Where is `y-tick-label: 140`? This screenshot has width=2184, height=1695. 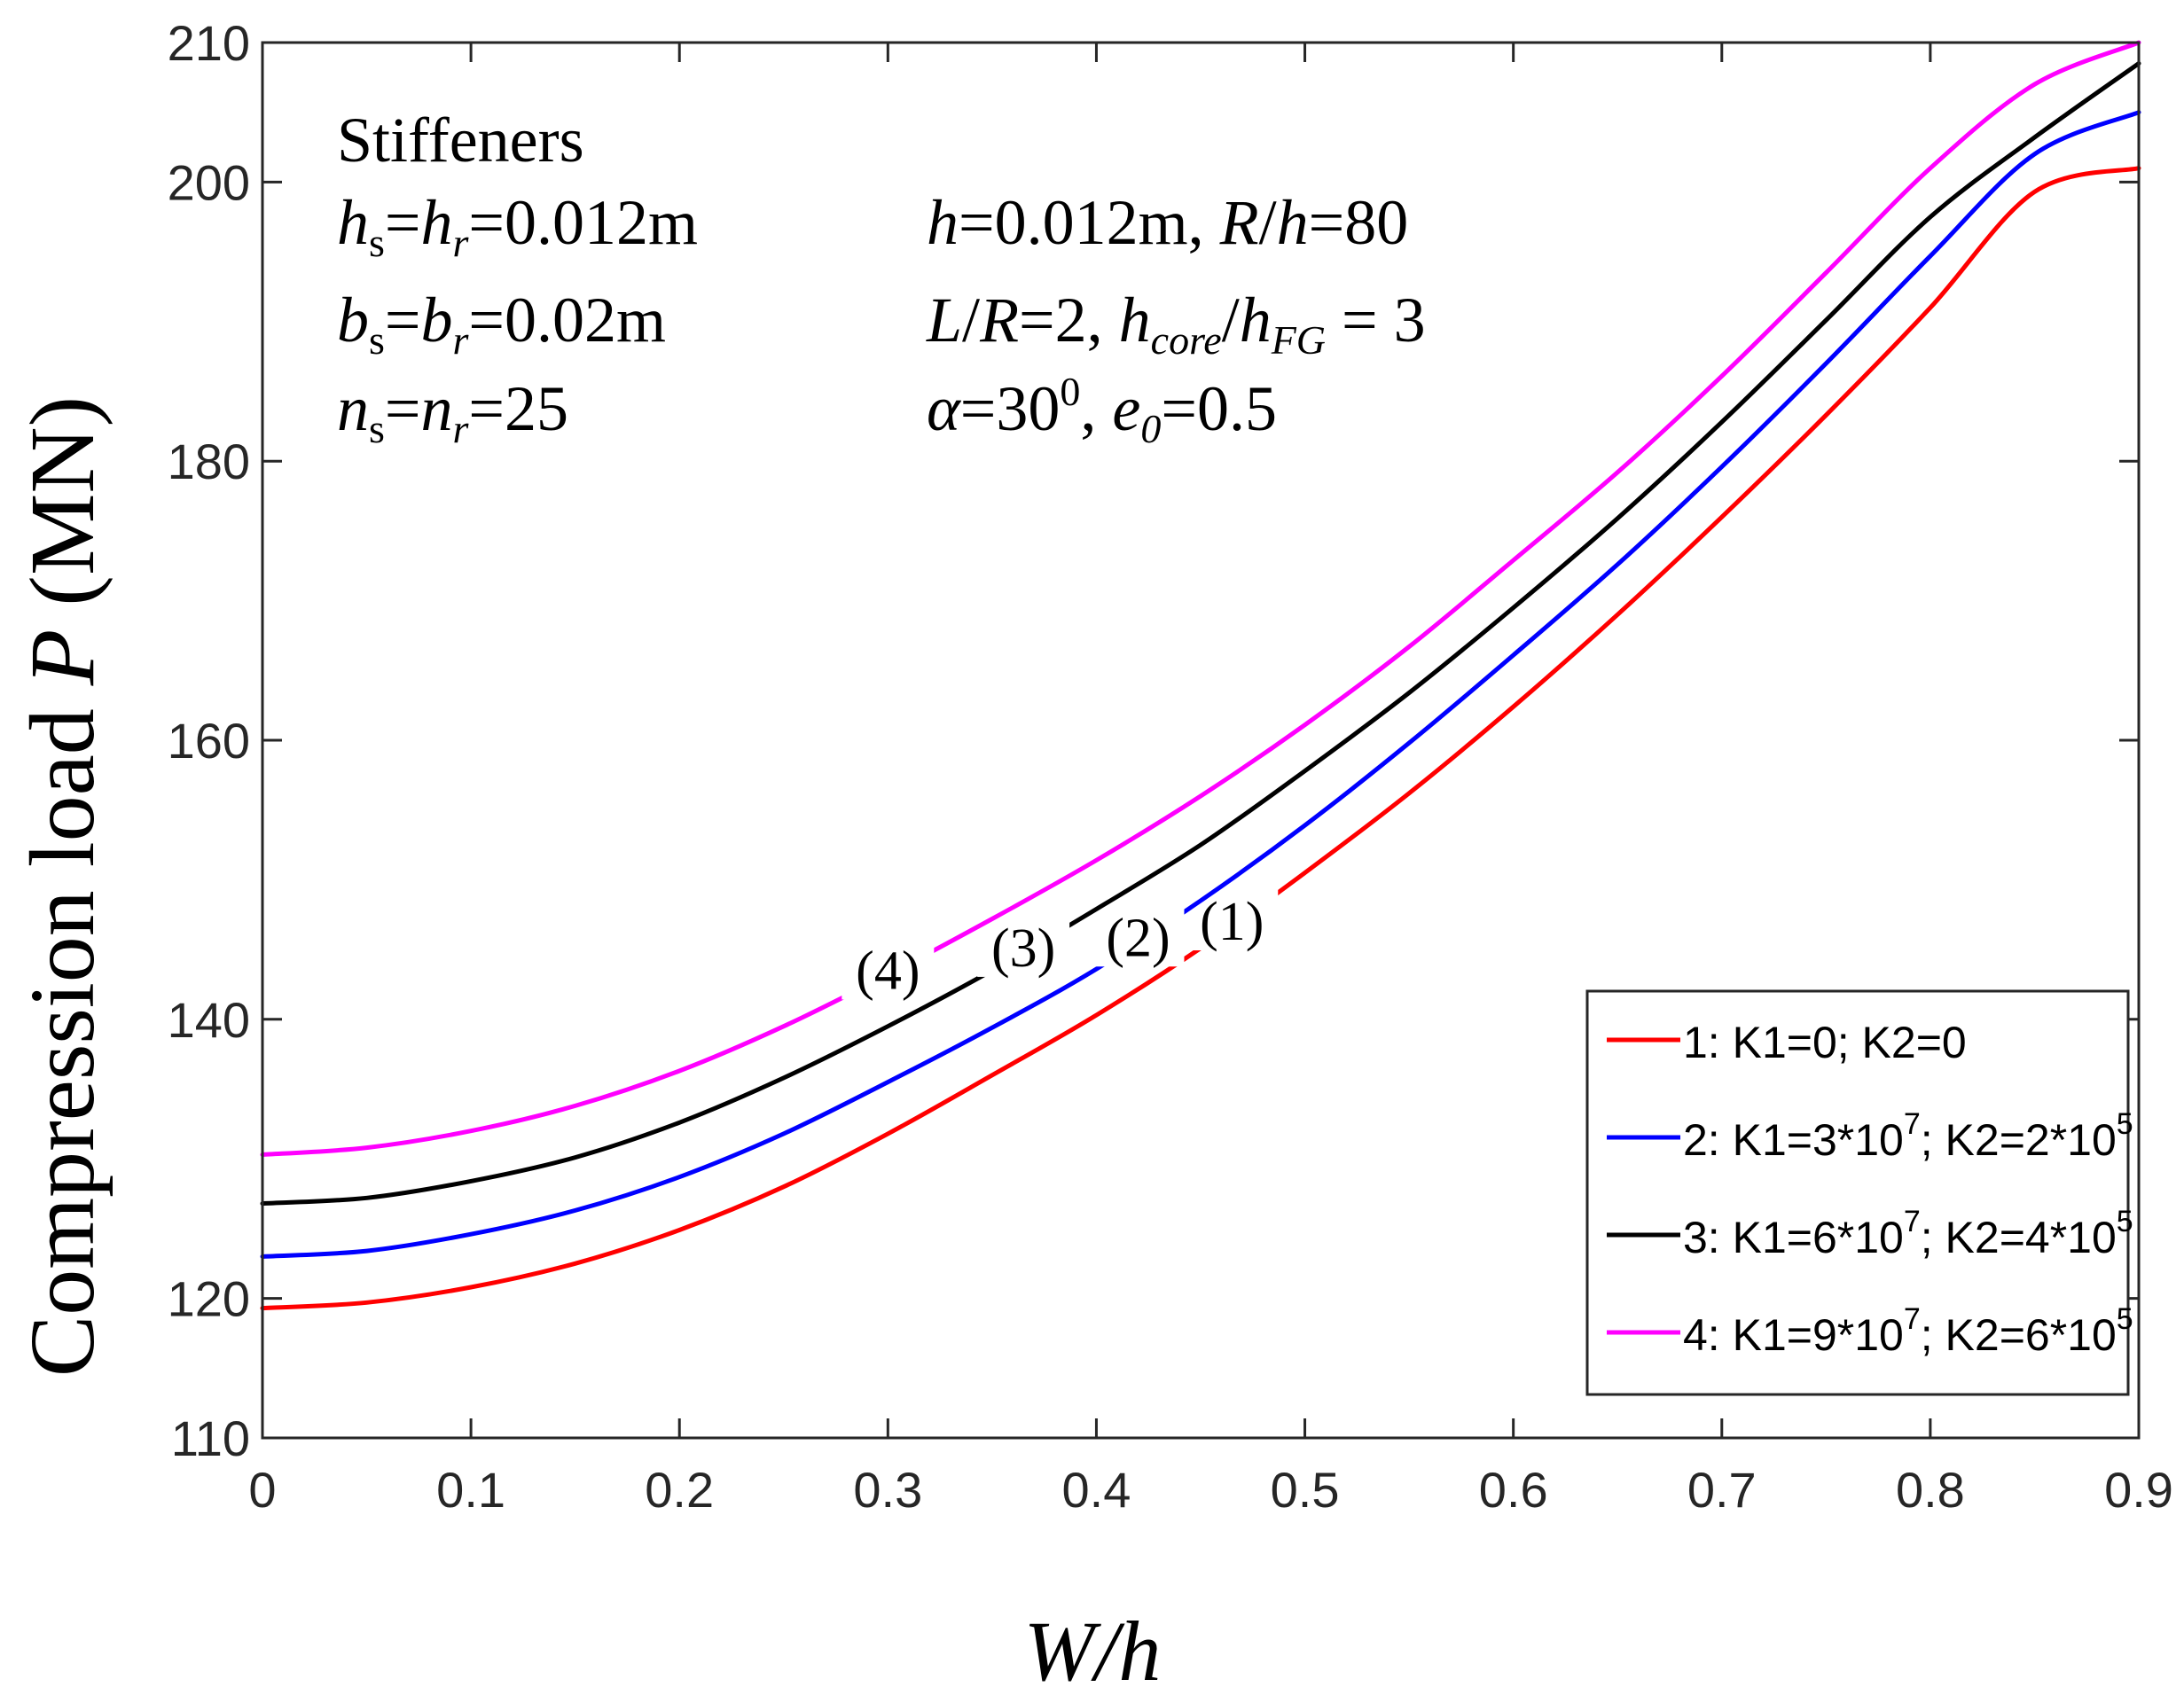
y-tick-label: 140 is located at coordinates (209, 1020).